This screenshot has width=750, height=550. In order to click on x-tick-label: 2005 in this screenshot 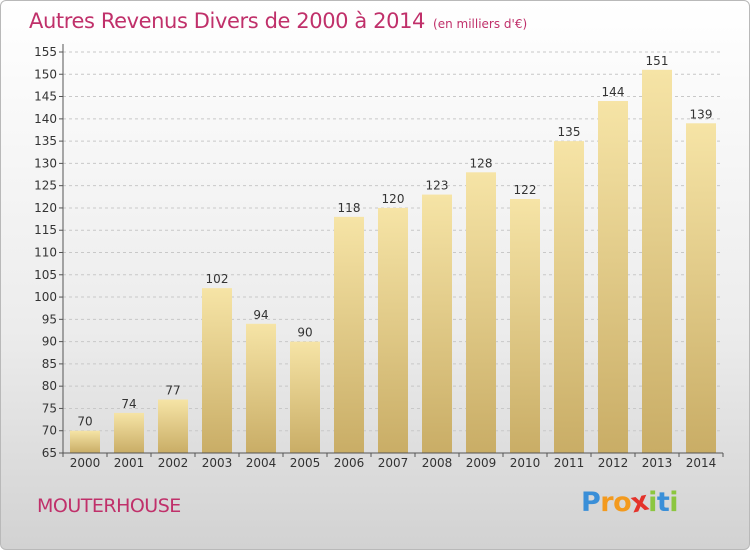, I will do `click(305, 463)`.